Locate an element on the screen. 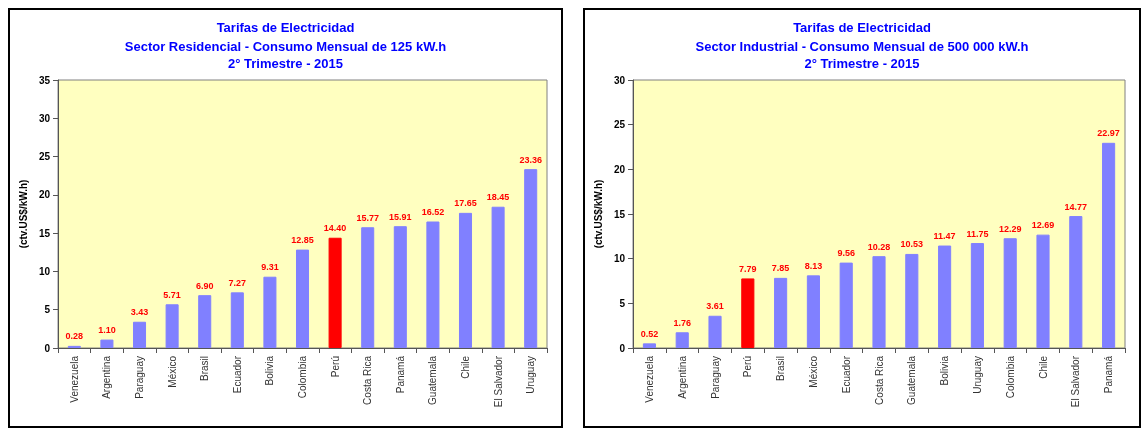 The height and width of the screenshot is (432, 1145). chart-subtitle: Sector Residencial - Consumo Mensual de 125 kW.h 2° Trimestre - 2015 is located at coordinates (285, 55).